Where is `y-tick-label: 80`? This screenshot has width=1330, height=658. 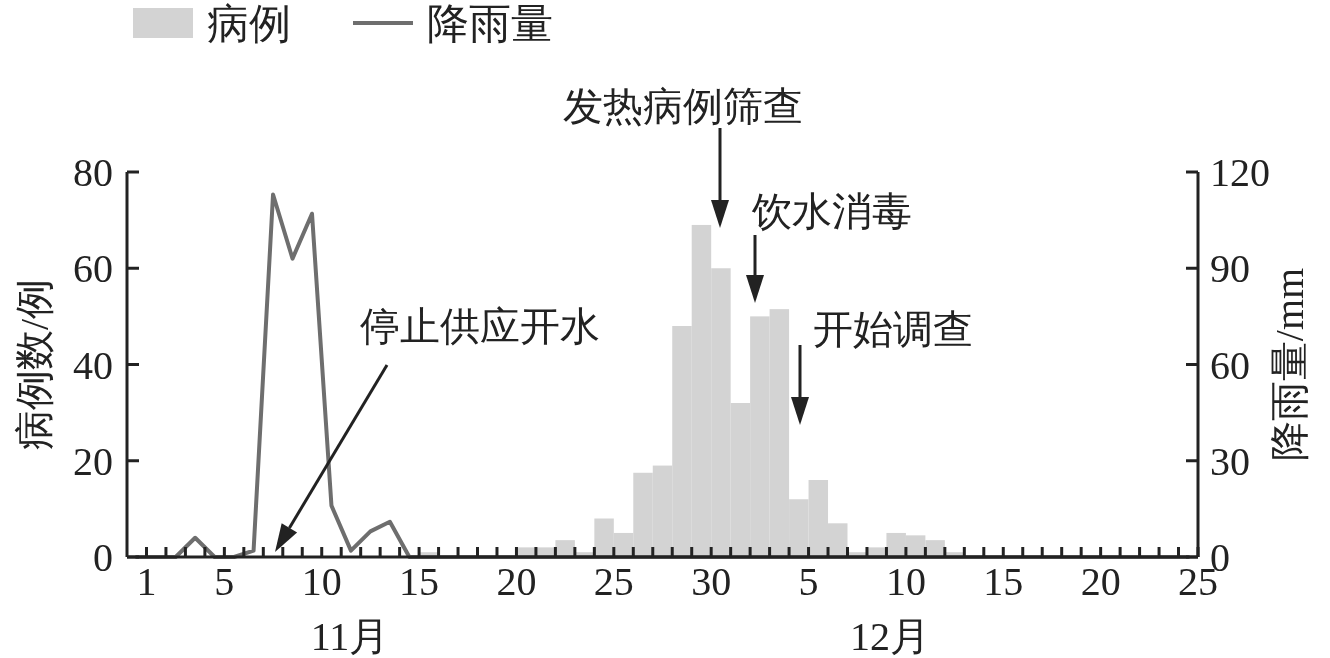
y-tick-label: 80 is located at coordinates (93, 172).